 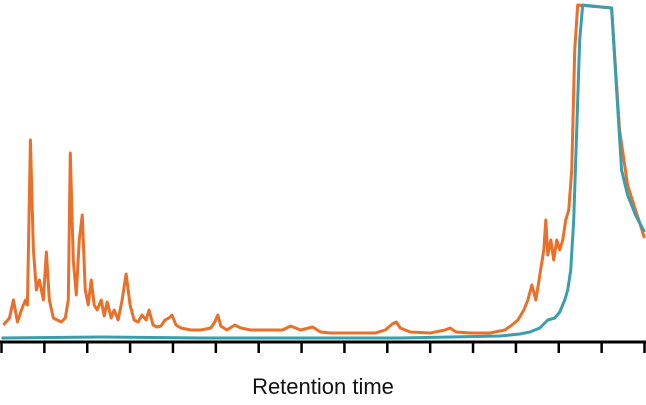 What do you see at coordinates (323, 386) in the screenshot?
I see `x-axis-label: Retention time` at bounding box center [323, 386].